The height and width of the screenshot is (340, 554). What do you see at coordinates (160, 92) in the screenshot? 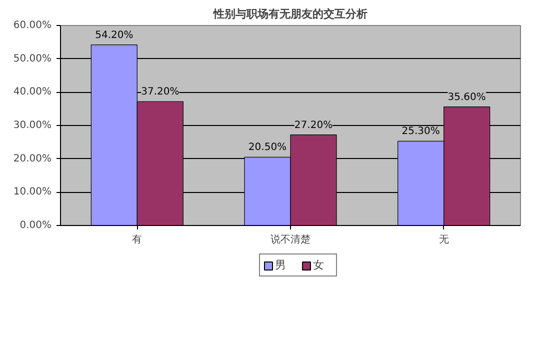
I see `data-label: 37.20%` at bounding box center [160, 92].